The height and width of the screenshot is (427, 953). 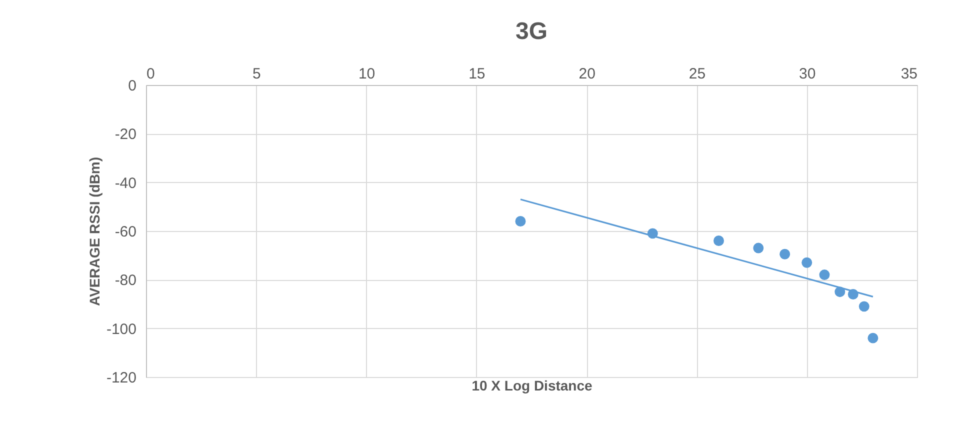 I want to click on x-tick-label: 35, so click(x=909, y=74).